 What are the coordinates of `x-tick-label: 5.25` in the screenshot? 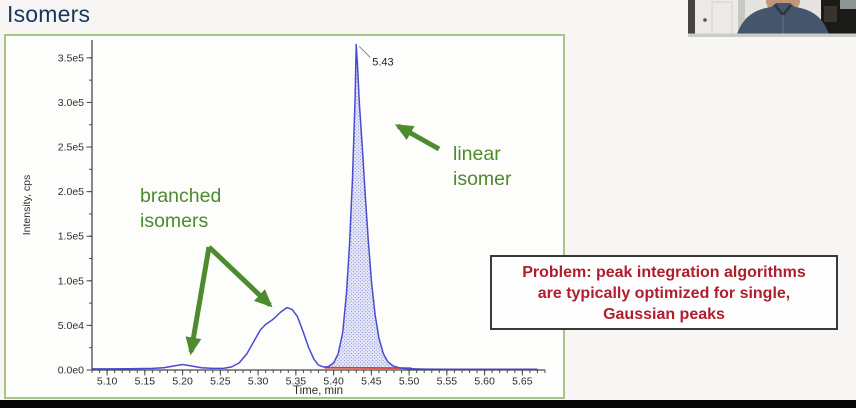 It's located at (220, 382).